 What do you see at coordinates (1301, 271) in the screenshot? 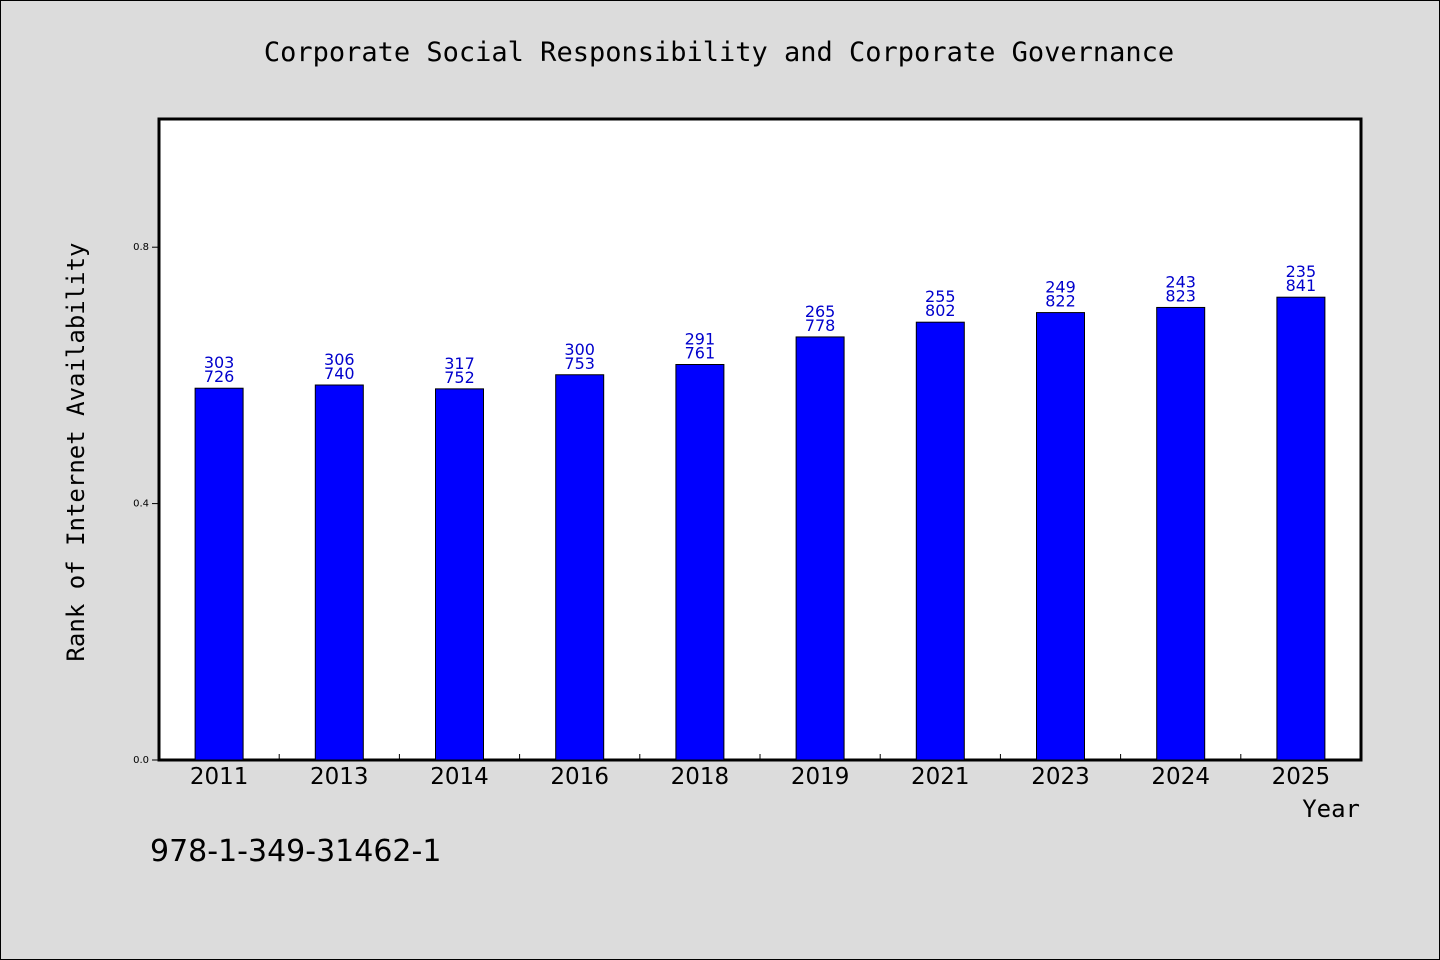
I see `data-label: 235` at bounding box center [1301, 271].